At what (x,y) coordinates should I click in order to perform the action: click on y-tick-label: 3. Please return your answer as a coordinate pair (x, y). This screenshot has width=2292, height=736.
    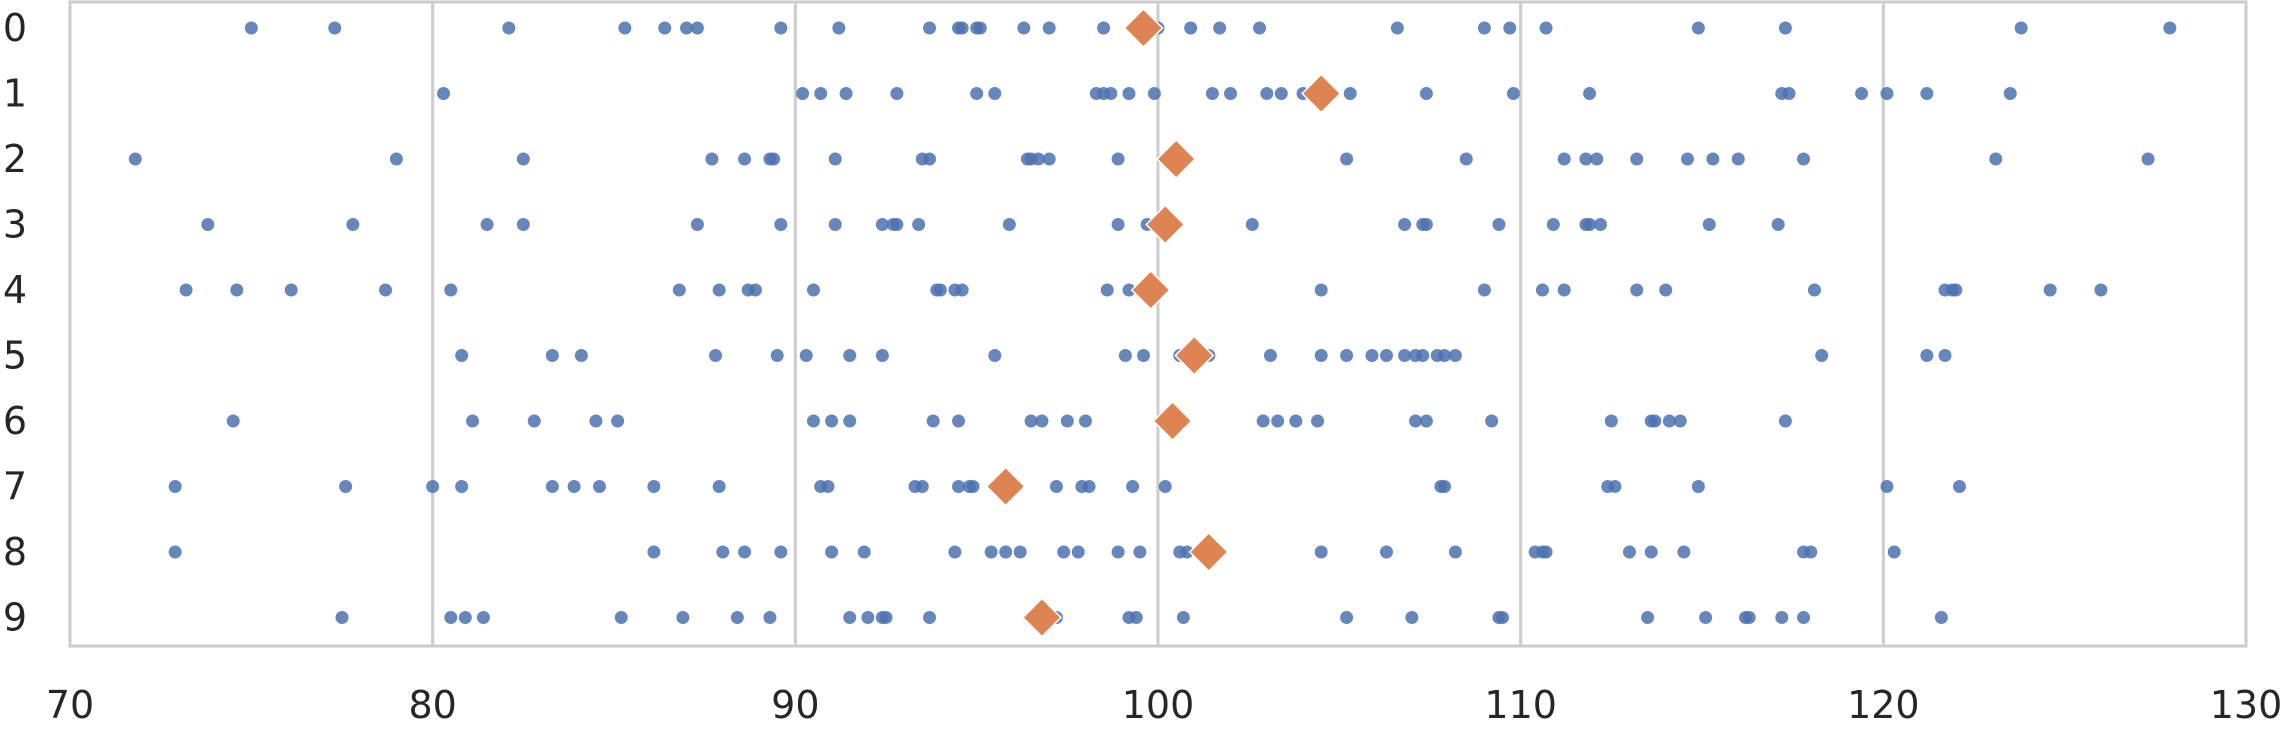
    Looking at the image, I should click on (15, 225).